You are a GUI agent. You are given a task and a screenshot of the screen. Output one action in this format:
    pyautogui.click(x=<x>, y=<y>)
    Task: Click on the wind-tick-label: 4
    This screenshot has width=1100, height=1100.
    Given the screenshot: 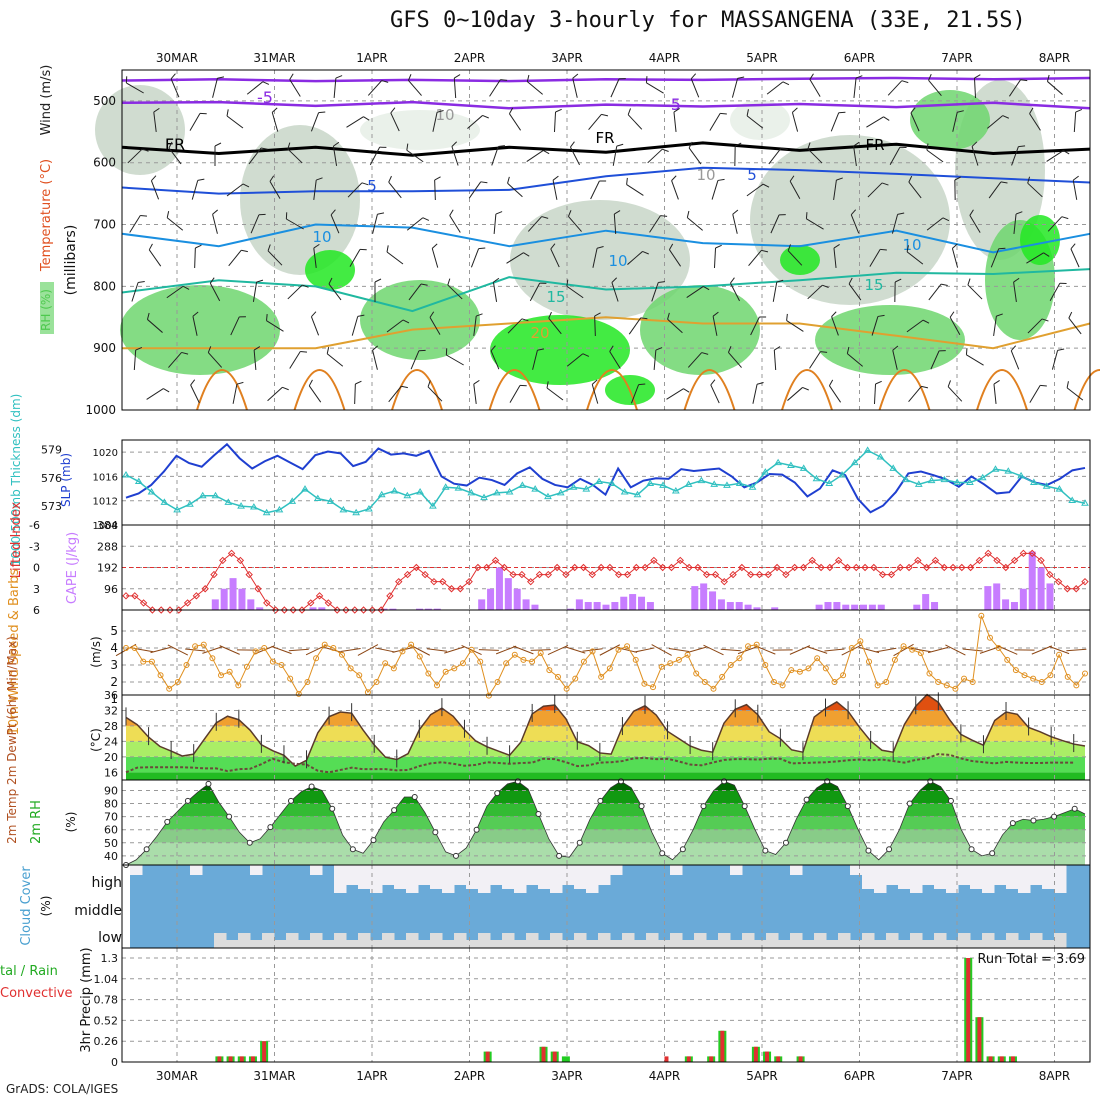 What is the action you would take?
    pyautogui.click(x=114, y=648)
    